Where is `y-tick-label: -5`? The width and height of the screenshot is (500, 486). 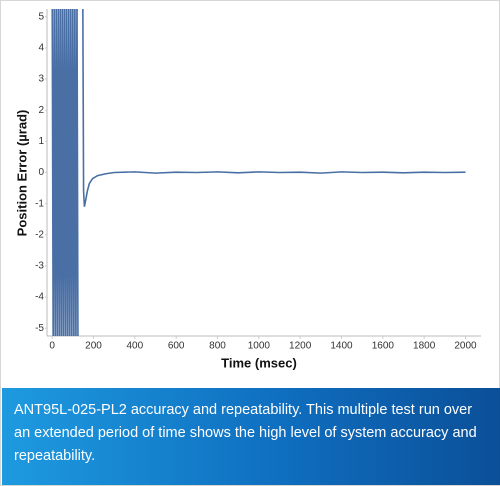 y-tick-label: -5 is located at coordinates (39, 328).